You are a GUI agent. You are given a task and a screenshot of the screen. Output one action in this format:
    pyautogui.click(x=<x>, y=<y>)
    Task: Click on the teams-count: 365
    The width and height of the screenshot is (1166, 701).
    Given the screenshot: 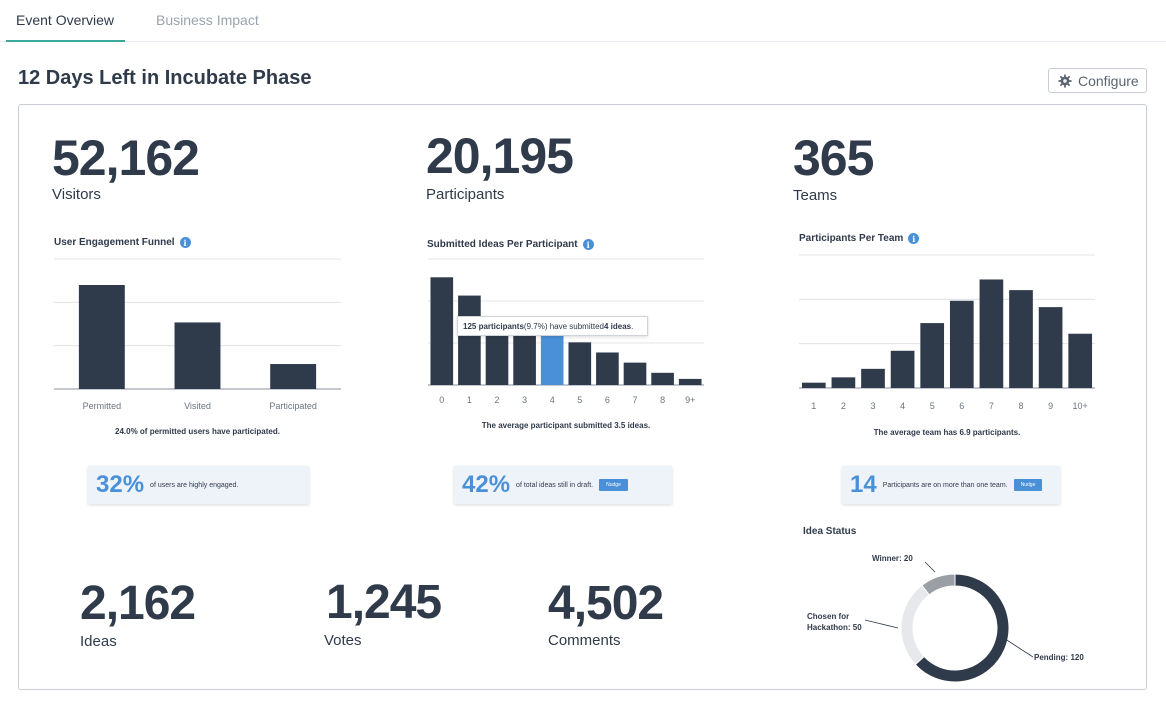 What is the action you would take?
    pyautogui.click(x=833, y=158)
    